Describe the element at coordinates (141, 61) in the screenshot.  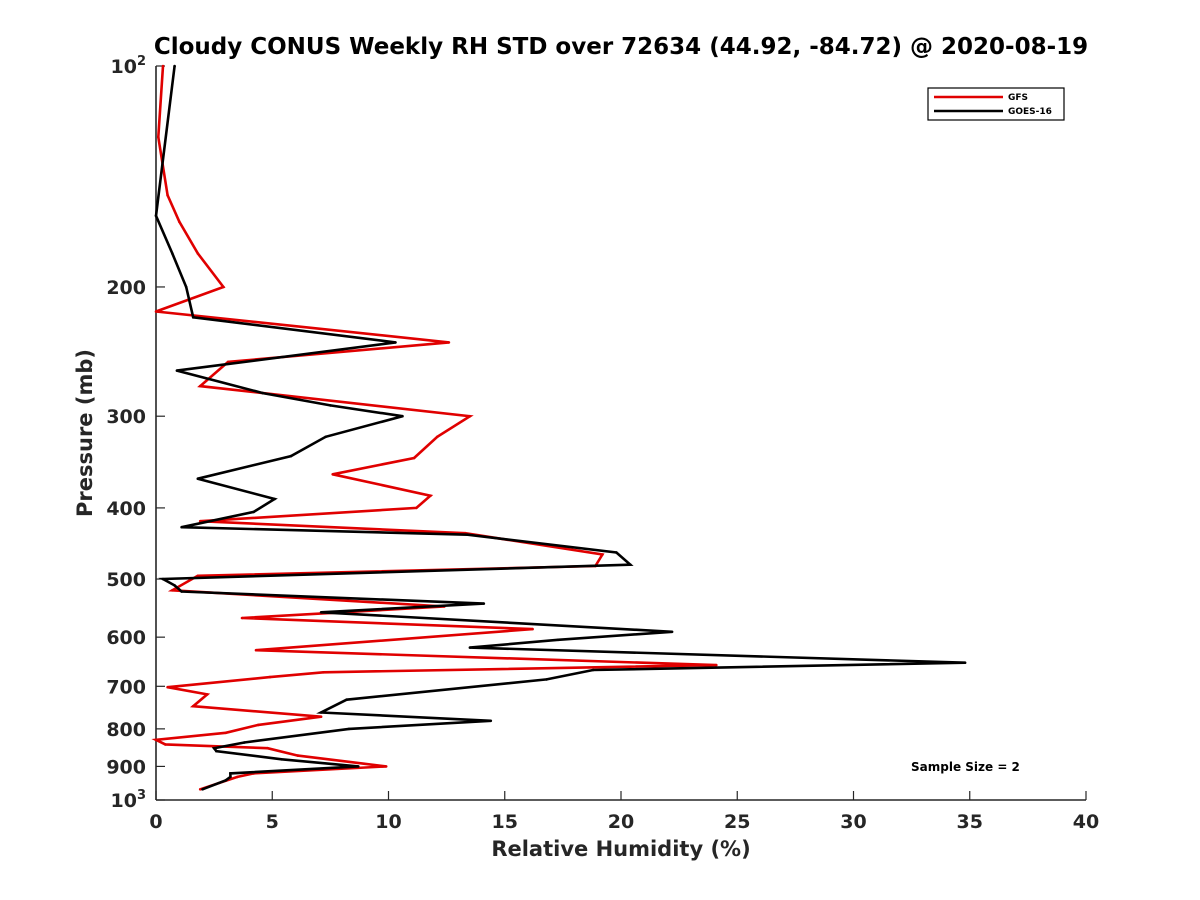
I see `y-tick-exponent: 2` at that location.